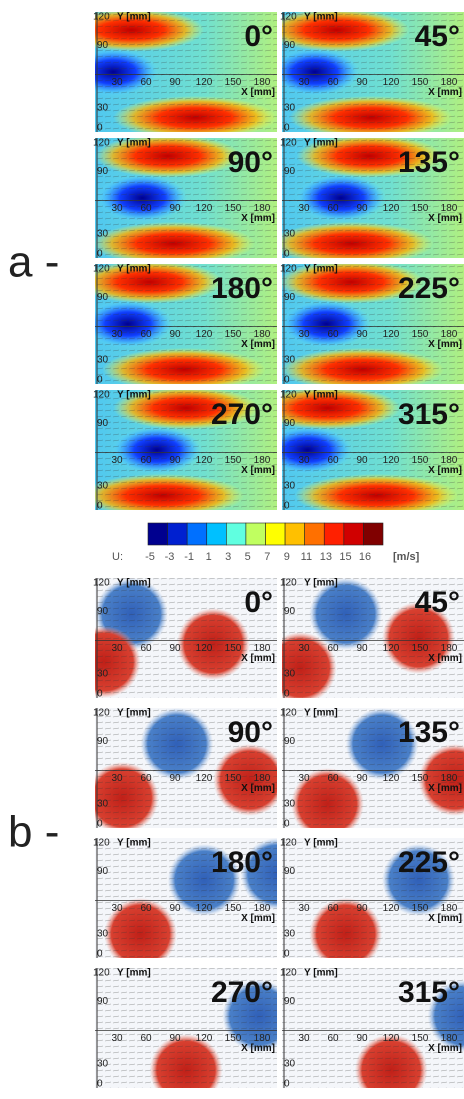 Image resolution: width=464 pixels, height=1099 pixels. Describe the element at coordinates (365, 557) in the screenshot. I see `colorbar-tick: 16` at that location.